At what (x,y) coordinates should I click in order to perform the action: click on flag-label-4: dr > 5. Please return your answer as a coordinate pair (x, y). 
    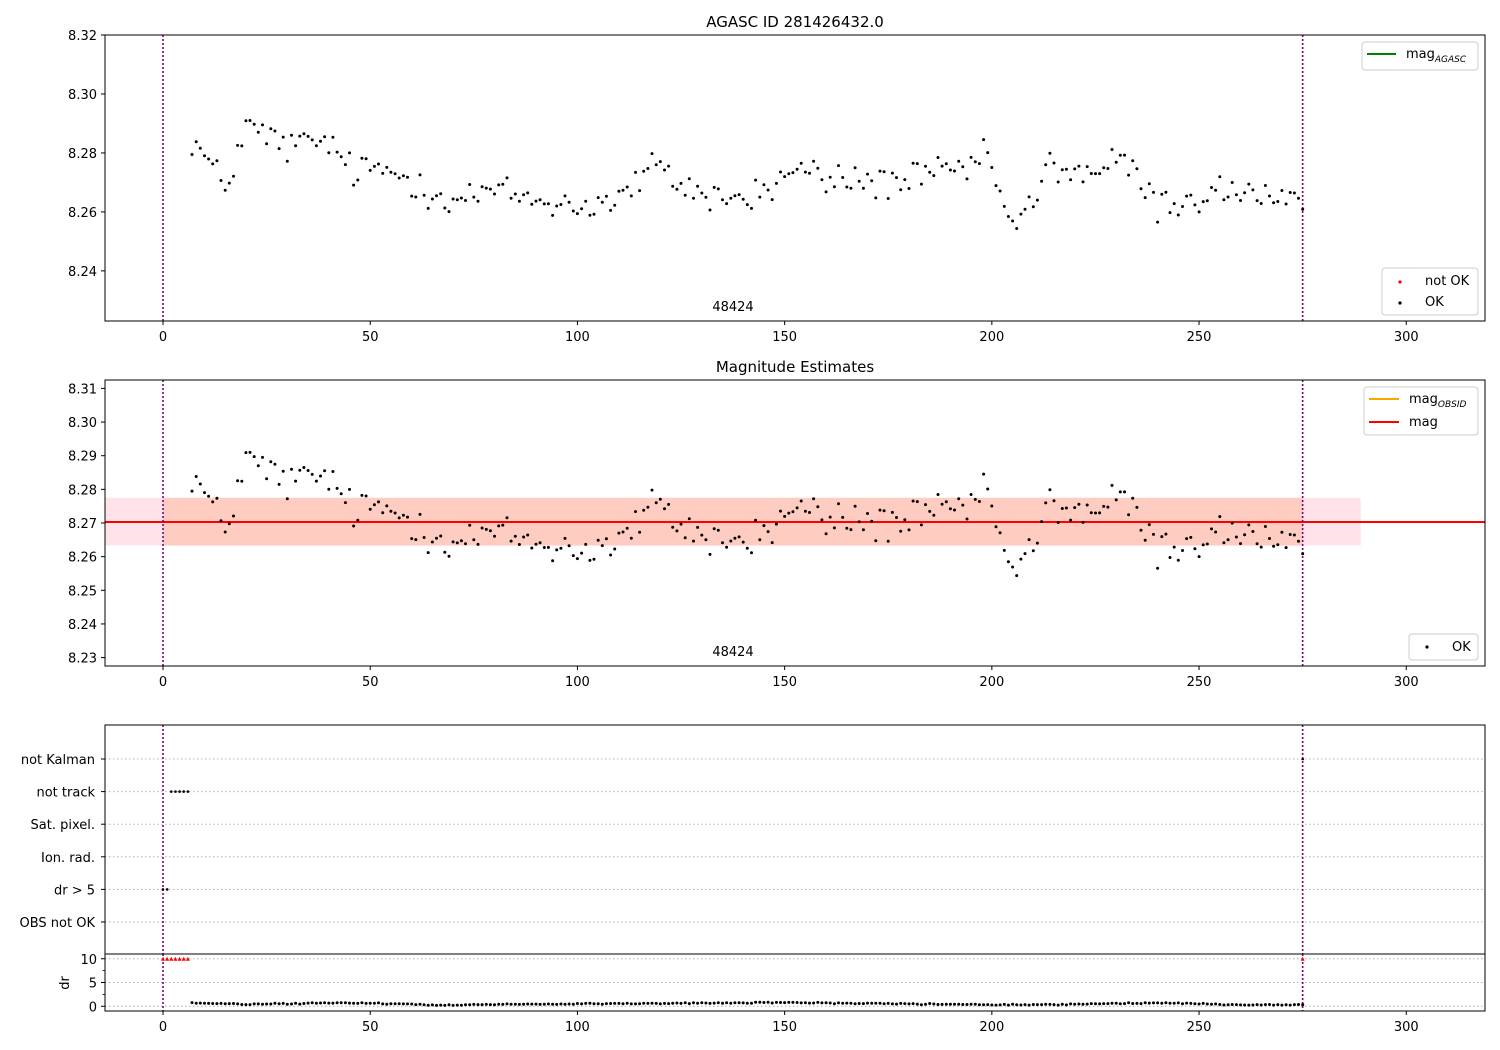
    Looking at the image, I should click on (74, 890).